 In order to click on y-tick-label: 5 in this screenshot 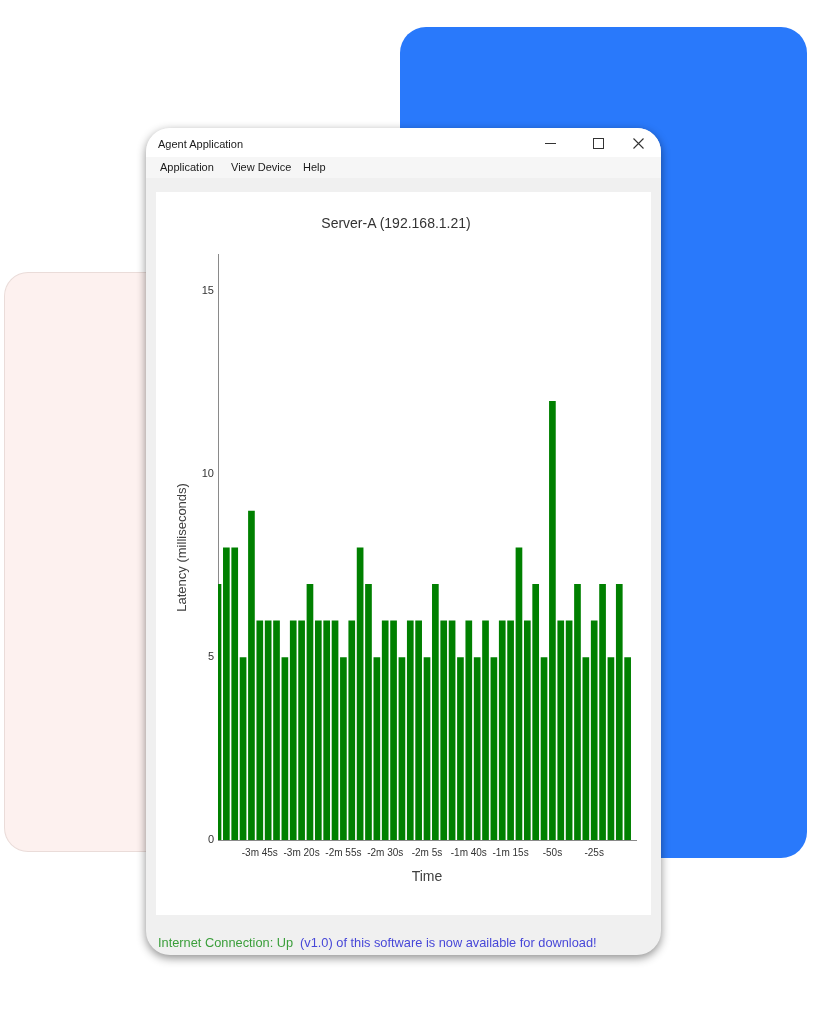, I will do `click(210, 656)`.